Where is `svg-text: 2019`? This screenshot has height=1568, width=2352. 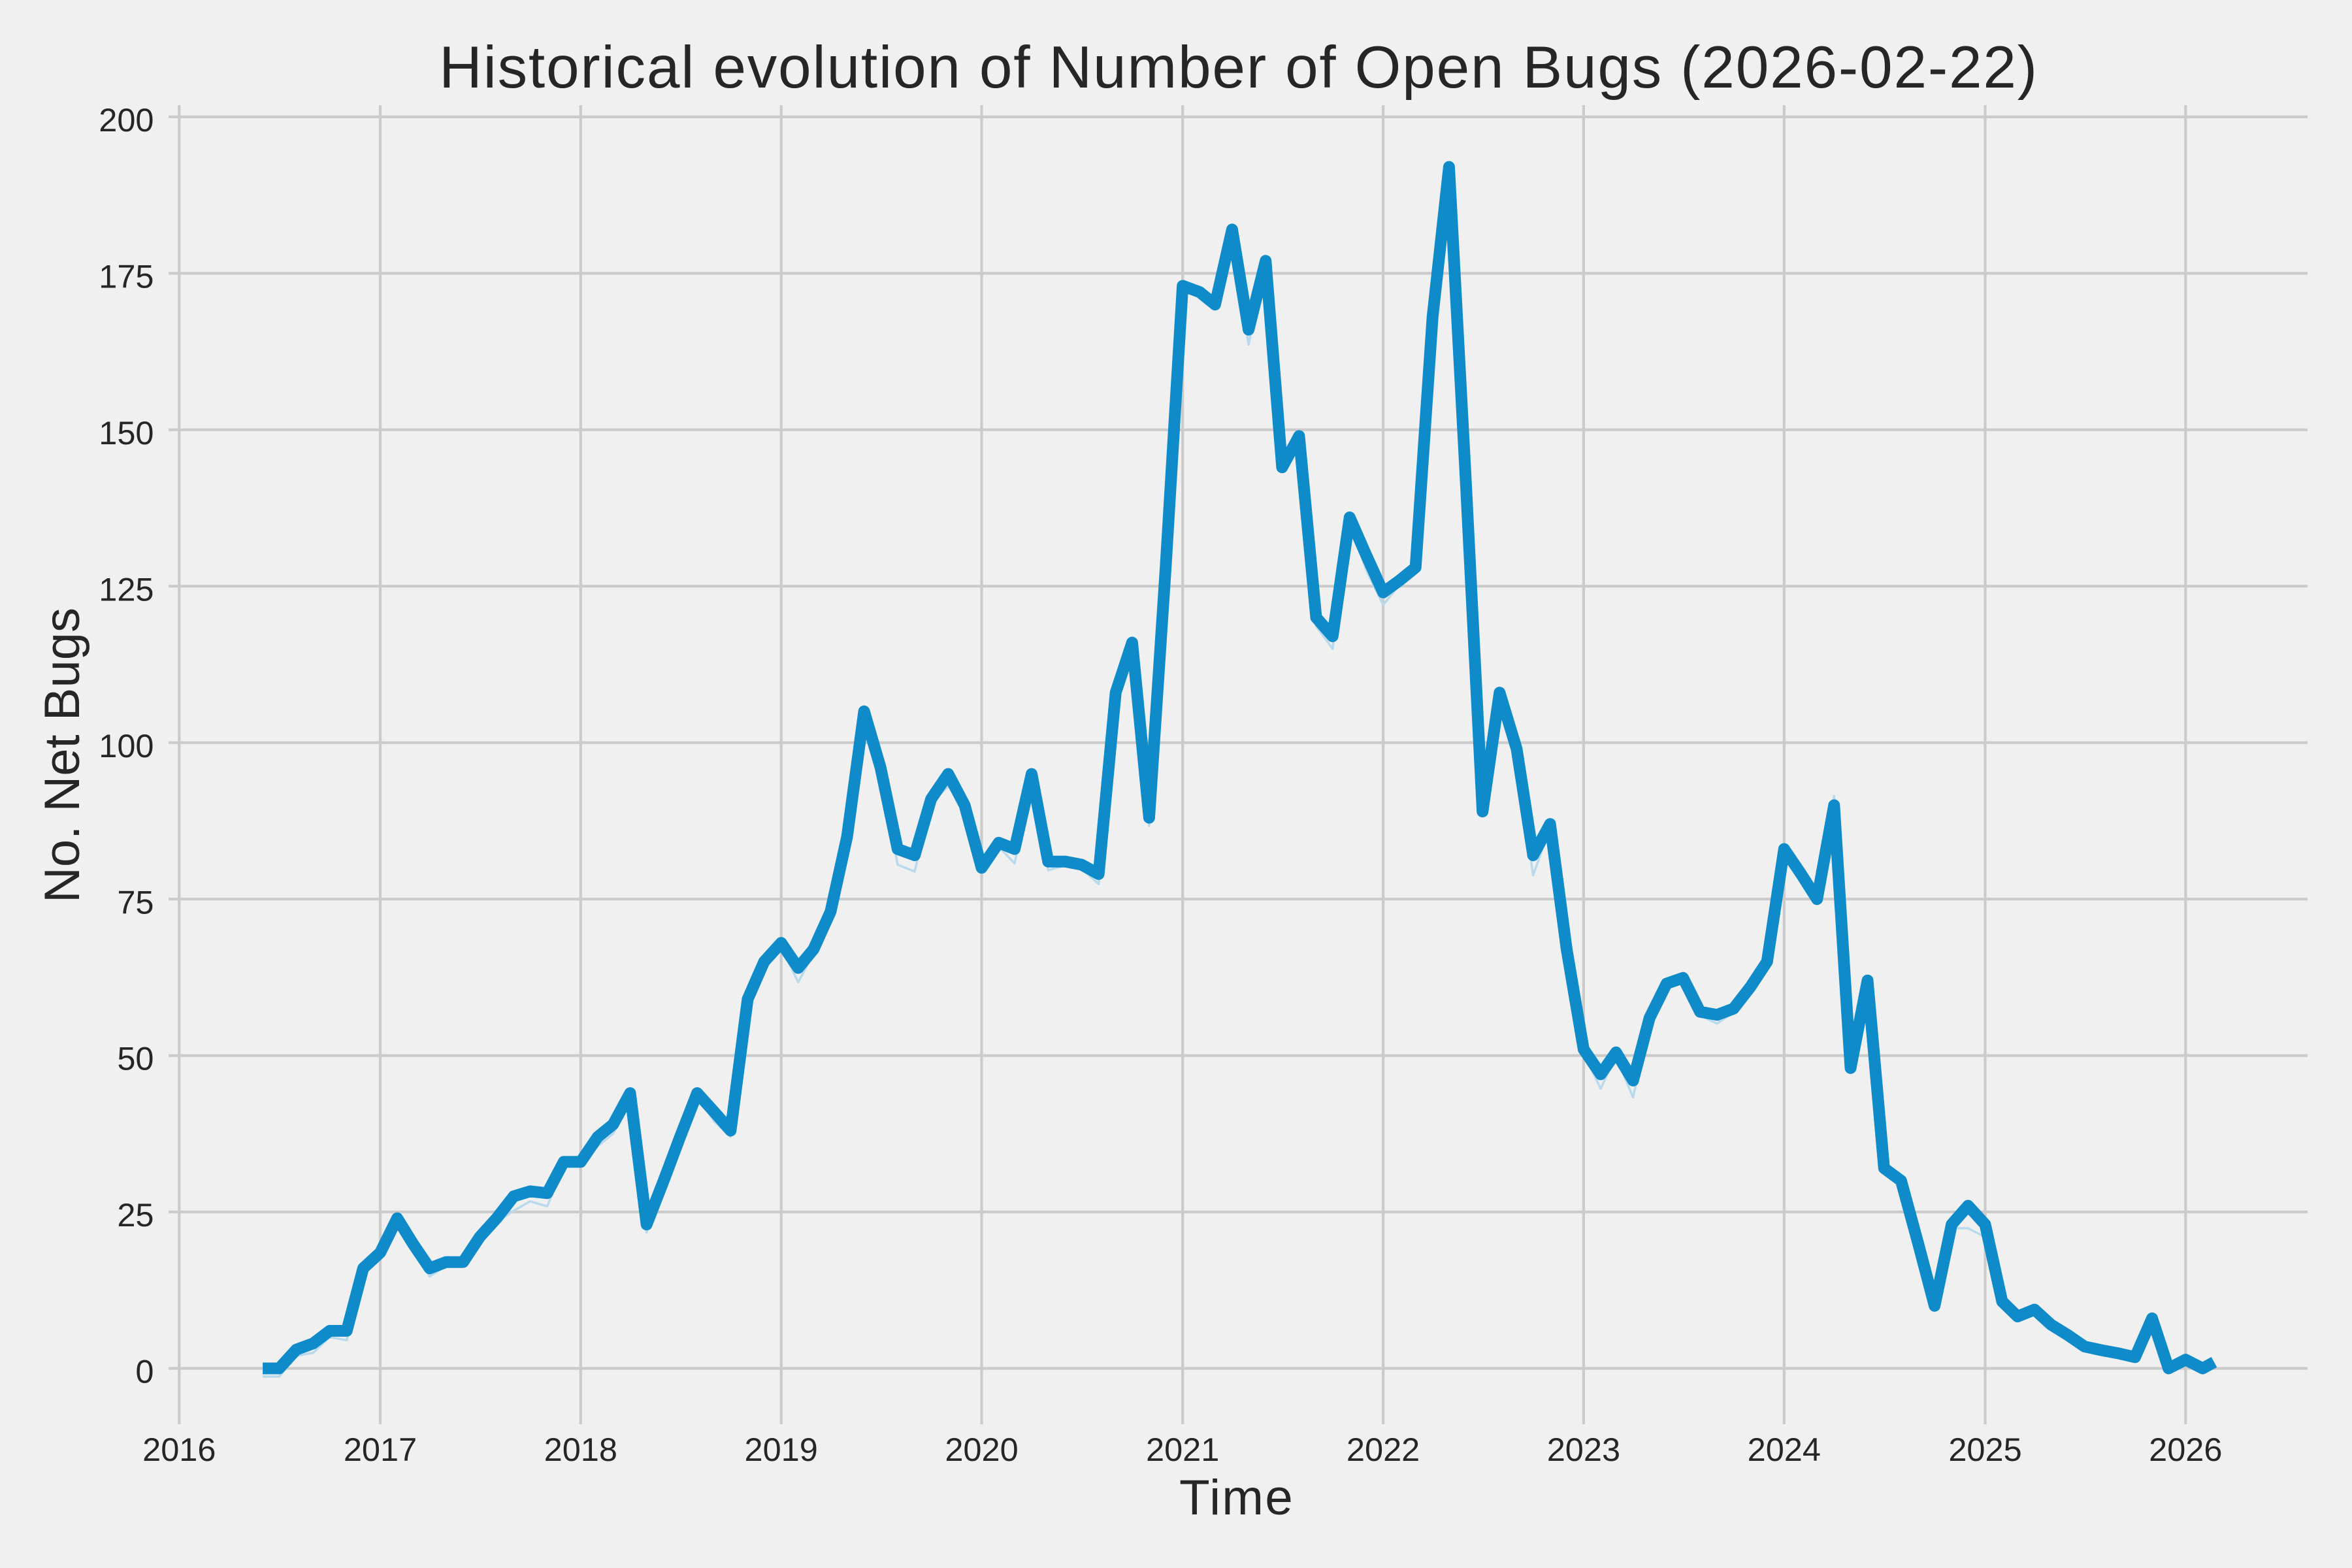
svg-text: 2019 is located at coordinates (781, 1449).